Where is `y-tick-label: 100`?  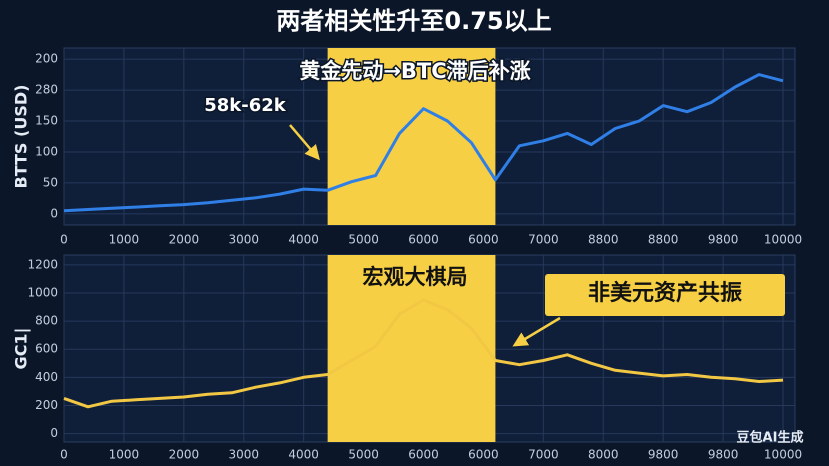 y-tick-label: 100 is located at coordinates (46, 151).